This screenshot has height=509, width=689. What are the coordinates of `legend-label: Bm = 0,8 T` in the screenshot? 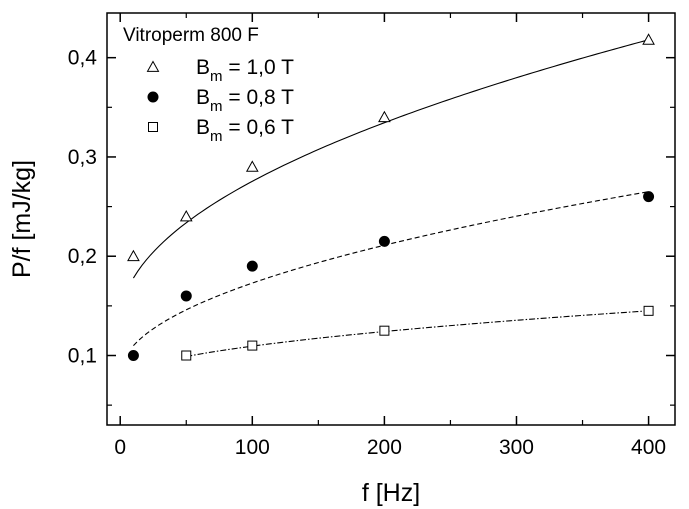 It's located at (245, 100).